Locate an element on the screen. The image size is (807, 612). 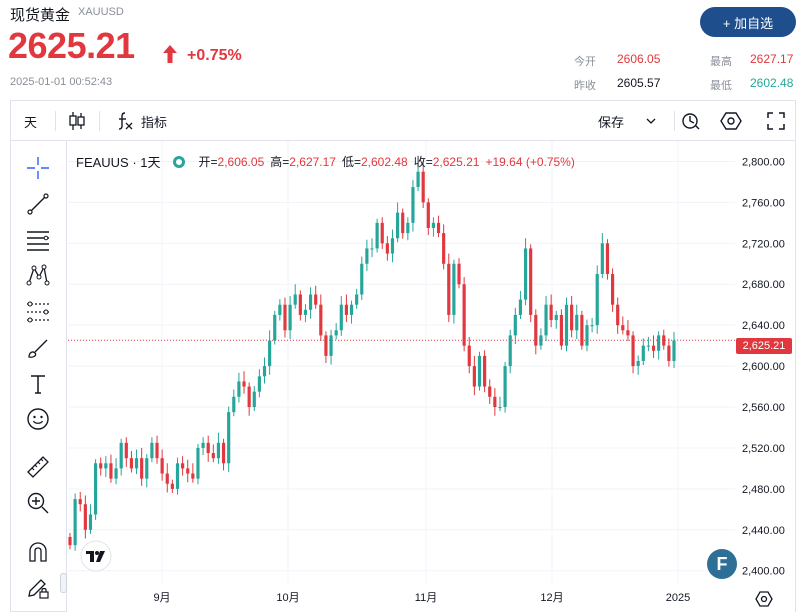
interval-selector: 天 is located at coordinates (31, 122).